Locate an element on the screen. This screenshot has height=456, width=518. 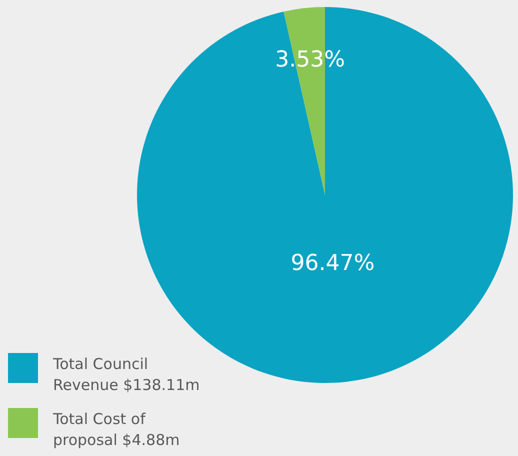
legend-label: Total Cost of proposal $4.88m is located at coordinates (116, 429).